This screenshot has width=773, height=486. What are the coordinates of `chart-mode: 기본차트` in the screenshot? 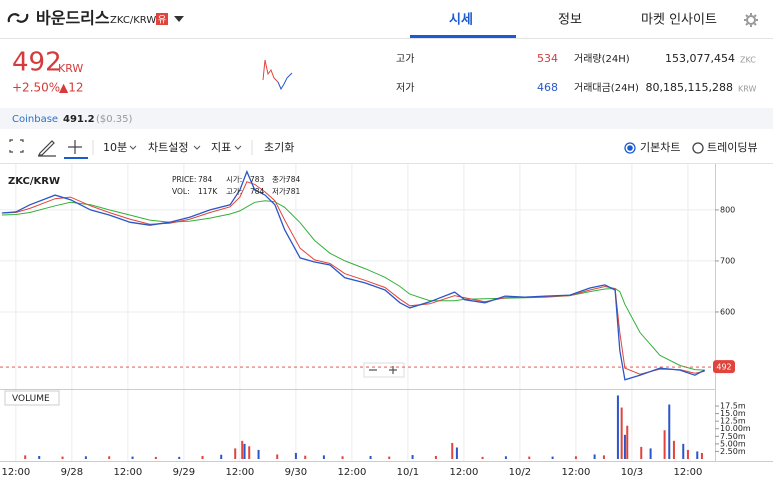 It's located at (660, 147).